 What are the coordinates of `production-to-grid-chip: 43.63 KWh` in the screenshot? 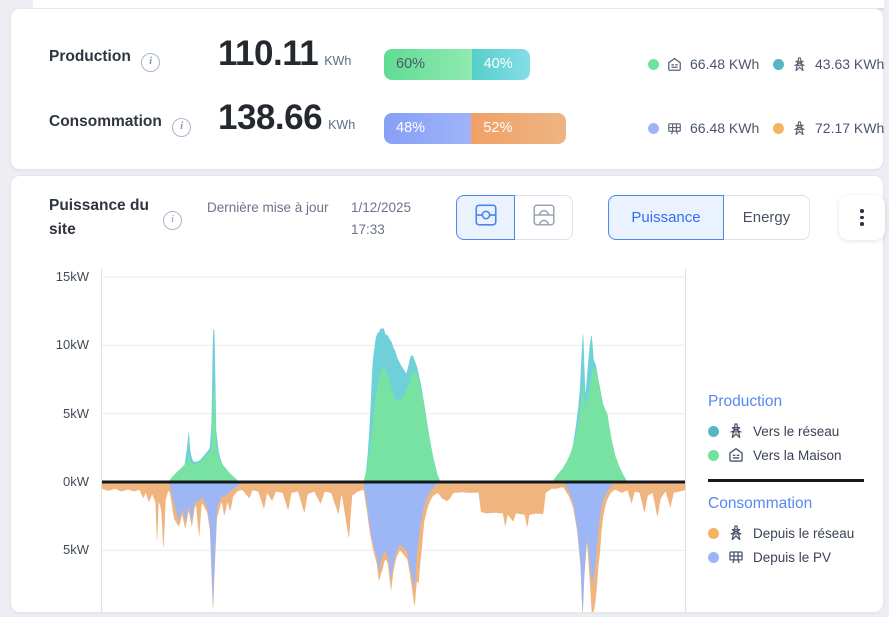 It's located at (828, 64).